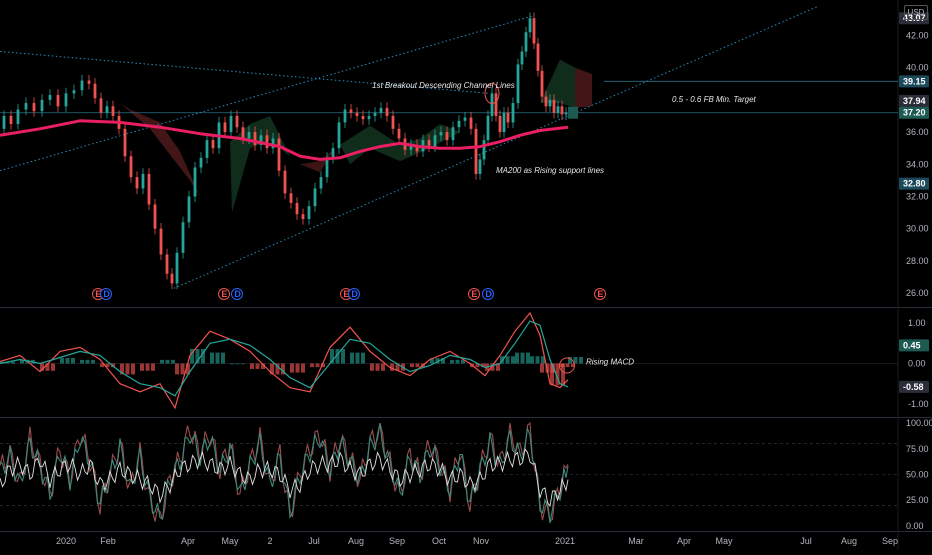 This screenshot has height=555, width=932. Describe the element at coordinates (684, 541) in the screenshot. I see `x-axis-label: Apr` at that location.